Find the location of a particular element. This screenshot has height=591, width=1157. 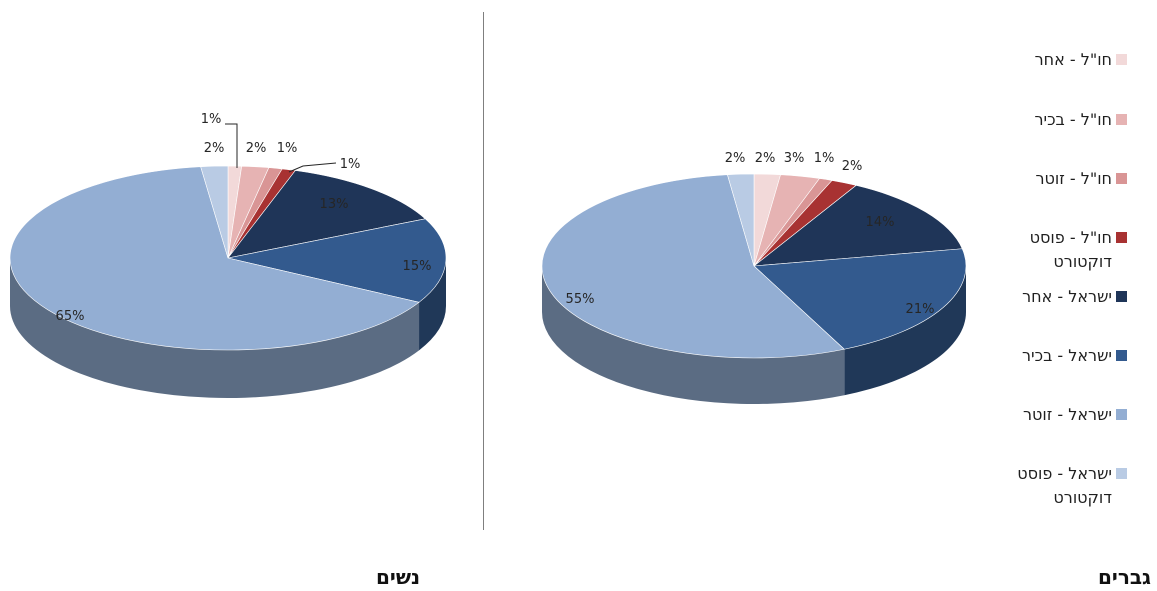

legend-item: חו"ל - זוטר is located at coordinates (1057, 179).